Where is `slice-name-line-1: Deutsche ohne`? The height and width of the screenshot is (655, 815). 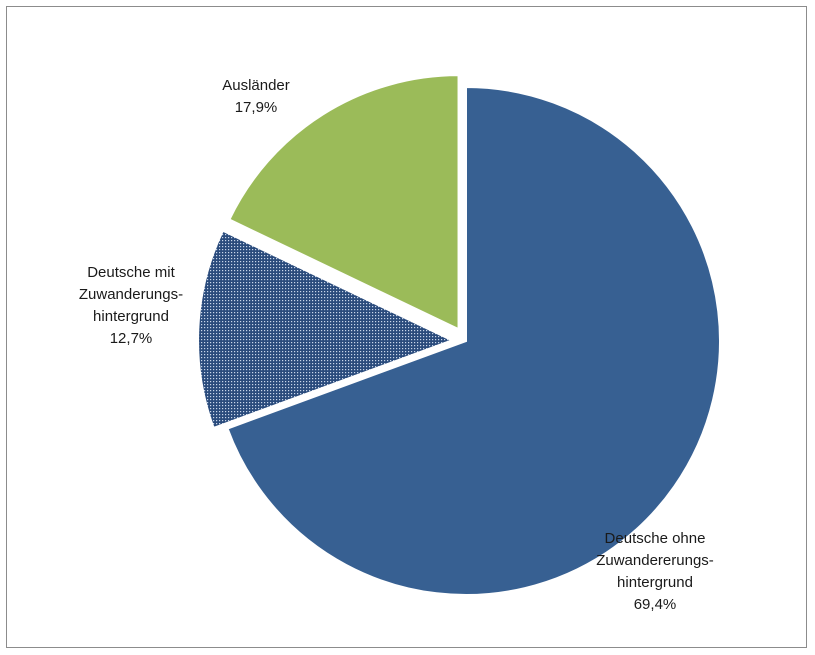
slice-name-line-1: Deutsche ohne is located at coordinates (655, 538).